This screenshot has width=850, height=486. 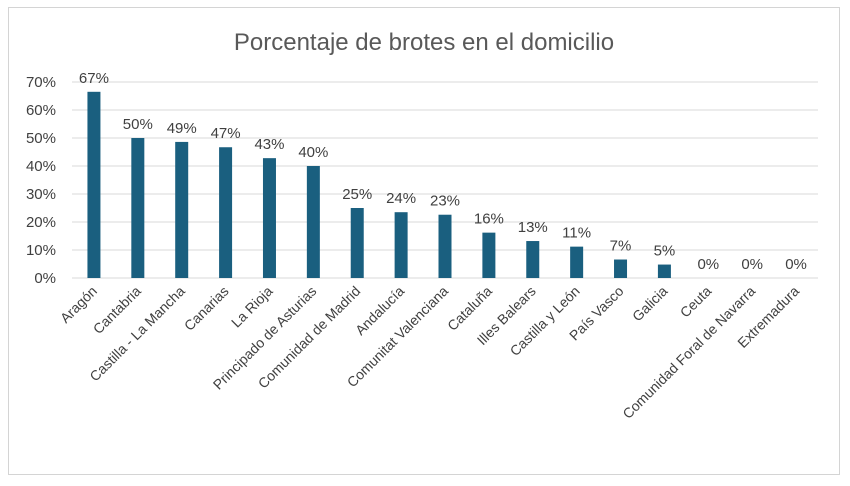 What do you see at coordinates (41, 166) in the screenshot?
I see `y-tick-label: 40%` at bounding box center [41, 166].